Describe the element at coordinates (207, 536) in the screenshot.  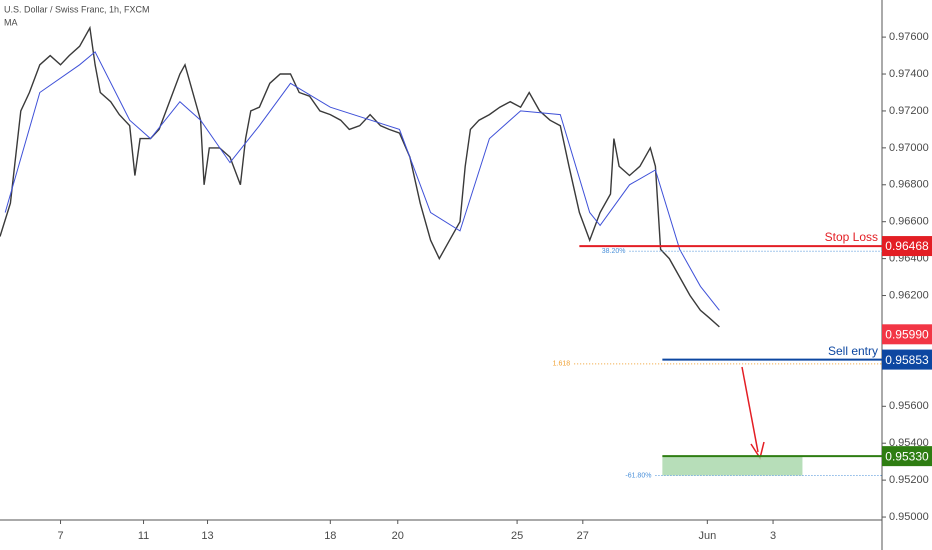
I see `x-tick-label: 13` at that location.